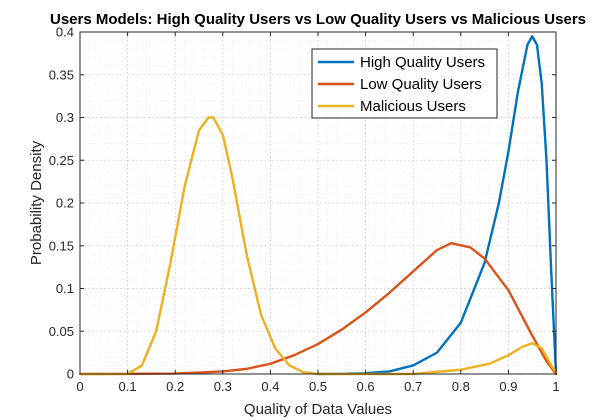 Image resolution: width=614 pixels, height=420 pixels. What do you see at coordinates (413, 386) in the screenshot?
I see `x-tick-label: 0.7` at bounding box center [413, 386].